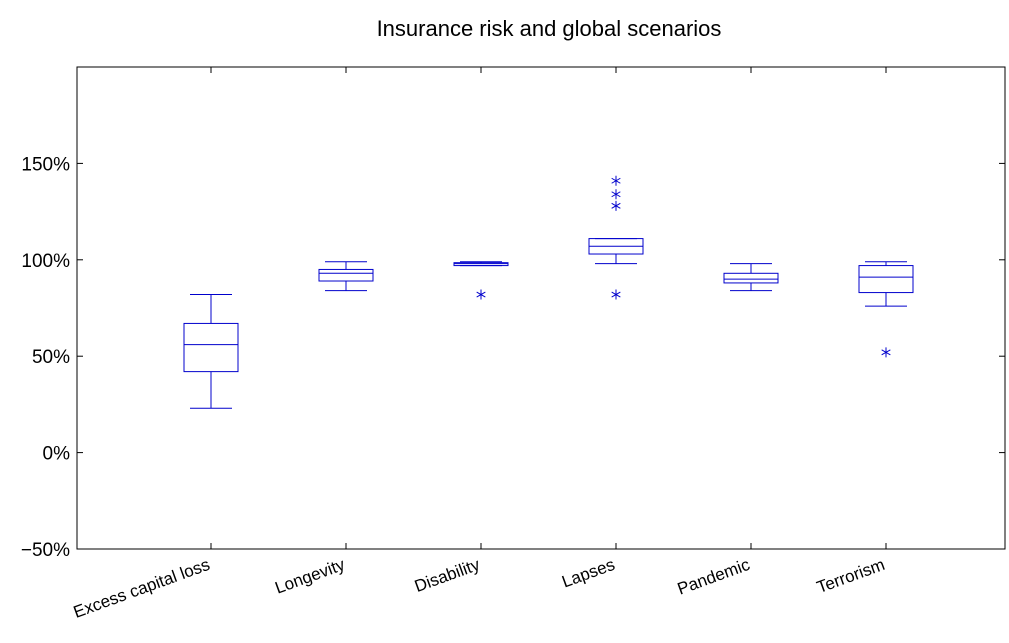  I want to click on y-tick-label: 50%, so click(51, 357).